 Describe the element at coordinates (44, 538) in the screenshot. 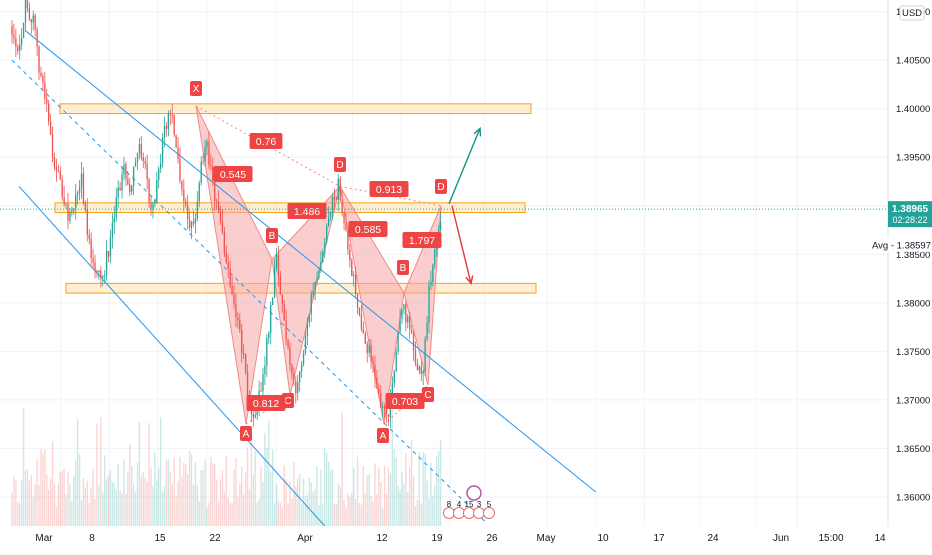

I see `time-tick-label: Mar` at that location.